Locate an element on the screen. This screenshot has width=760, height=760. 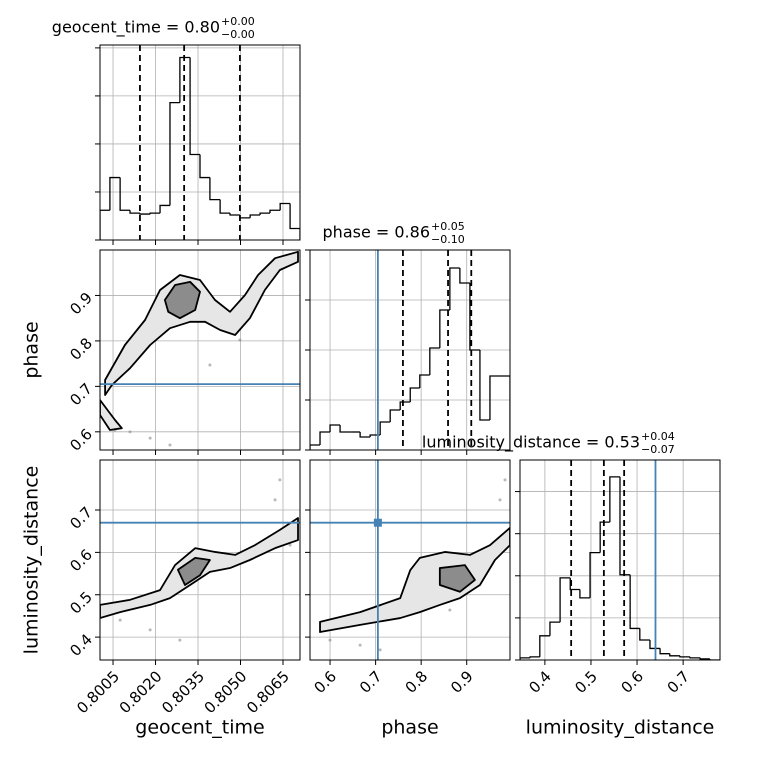
panel: 0.6 0.7 0.8 0.9 is located at coordinates (408, 578).